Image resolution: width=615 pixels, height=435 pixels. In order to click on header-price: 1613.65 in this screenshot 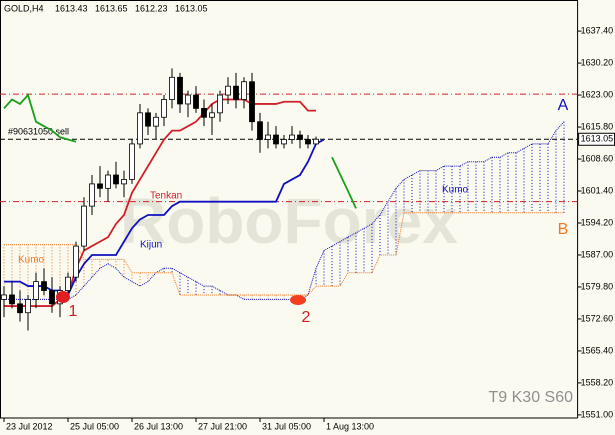, I will do `click(111, 8)`.